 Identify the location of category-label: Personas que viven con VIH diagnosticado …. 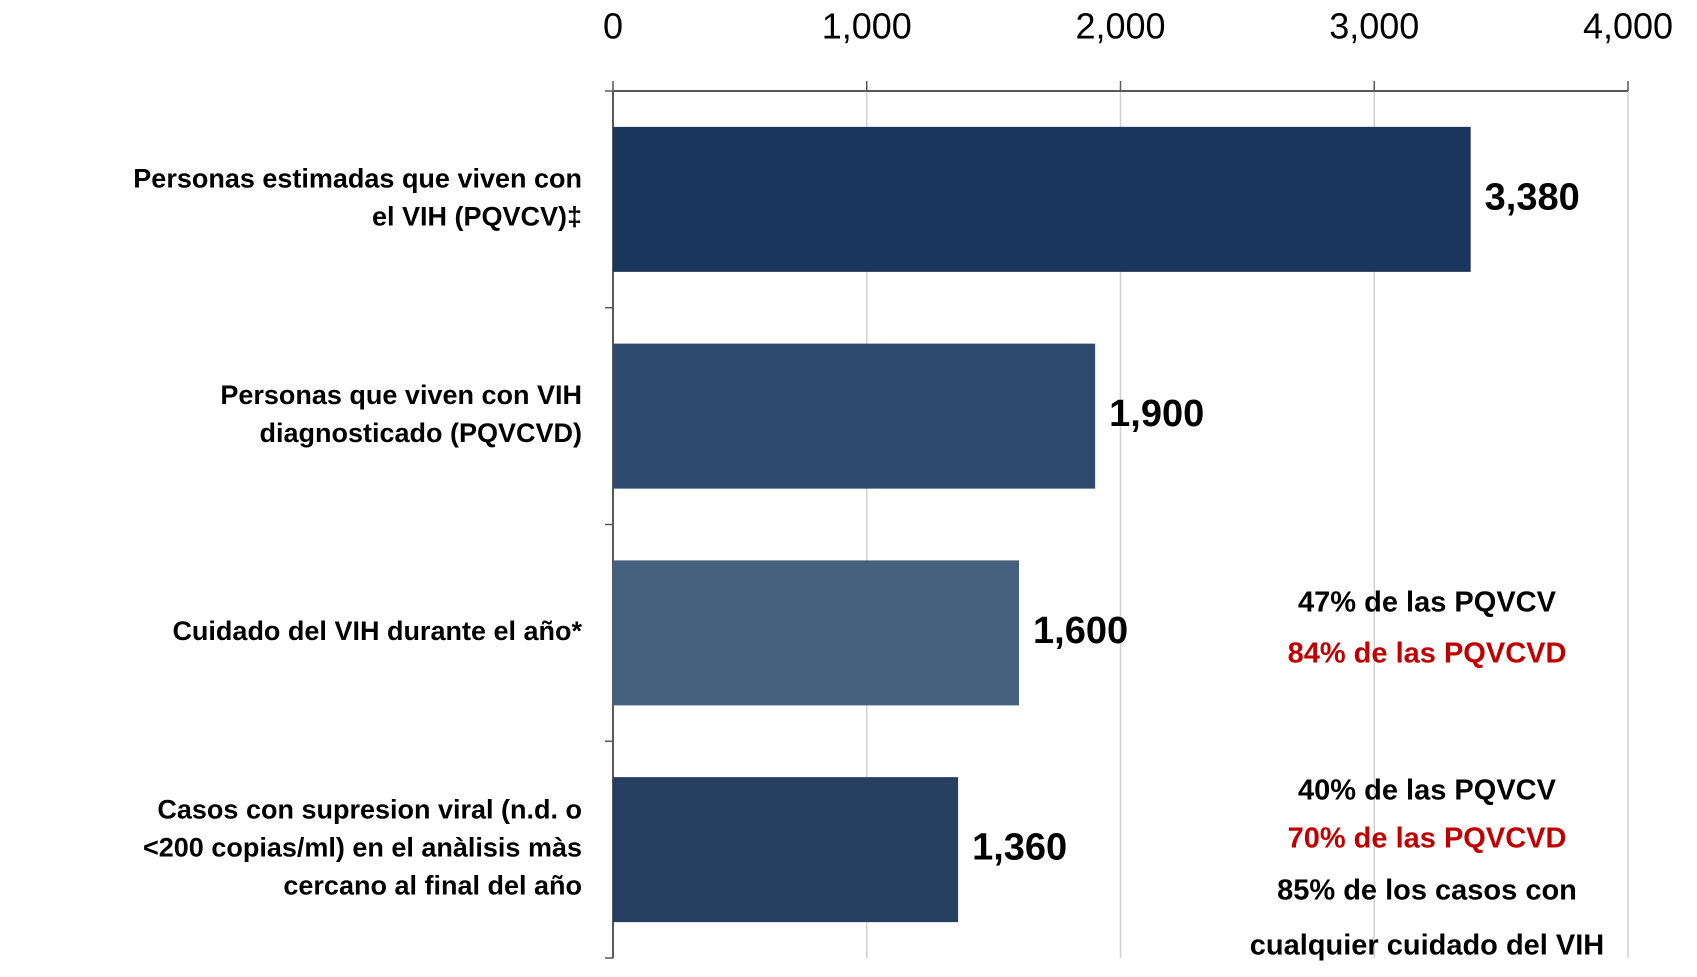
(401, 414).